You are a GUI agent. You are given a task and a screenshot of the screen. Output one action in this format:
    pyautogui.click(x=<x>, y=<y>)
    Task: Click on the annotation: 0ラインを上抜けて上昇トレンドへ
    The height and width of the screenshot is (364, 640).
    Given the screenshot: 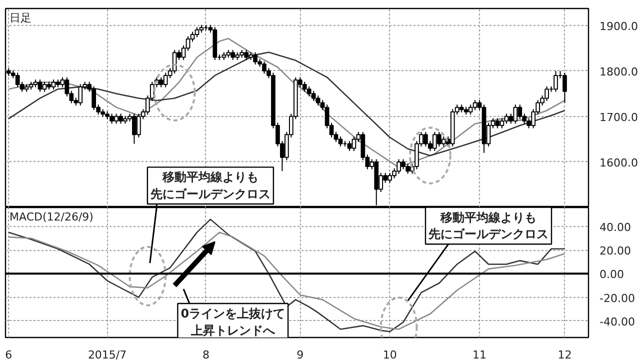 What is the action you would take?
    pyautogui.click(x=233, y=322)
    